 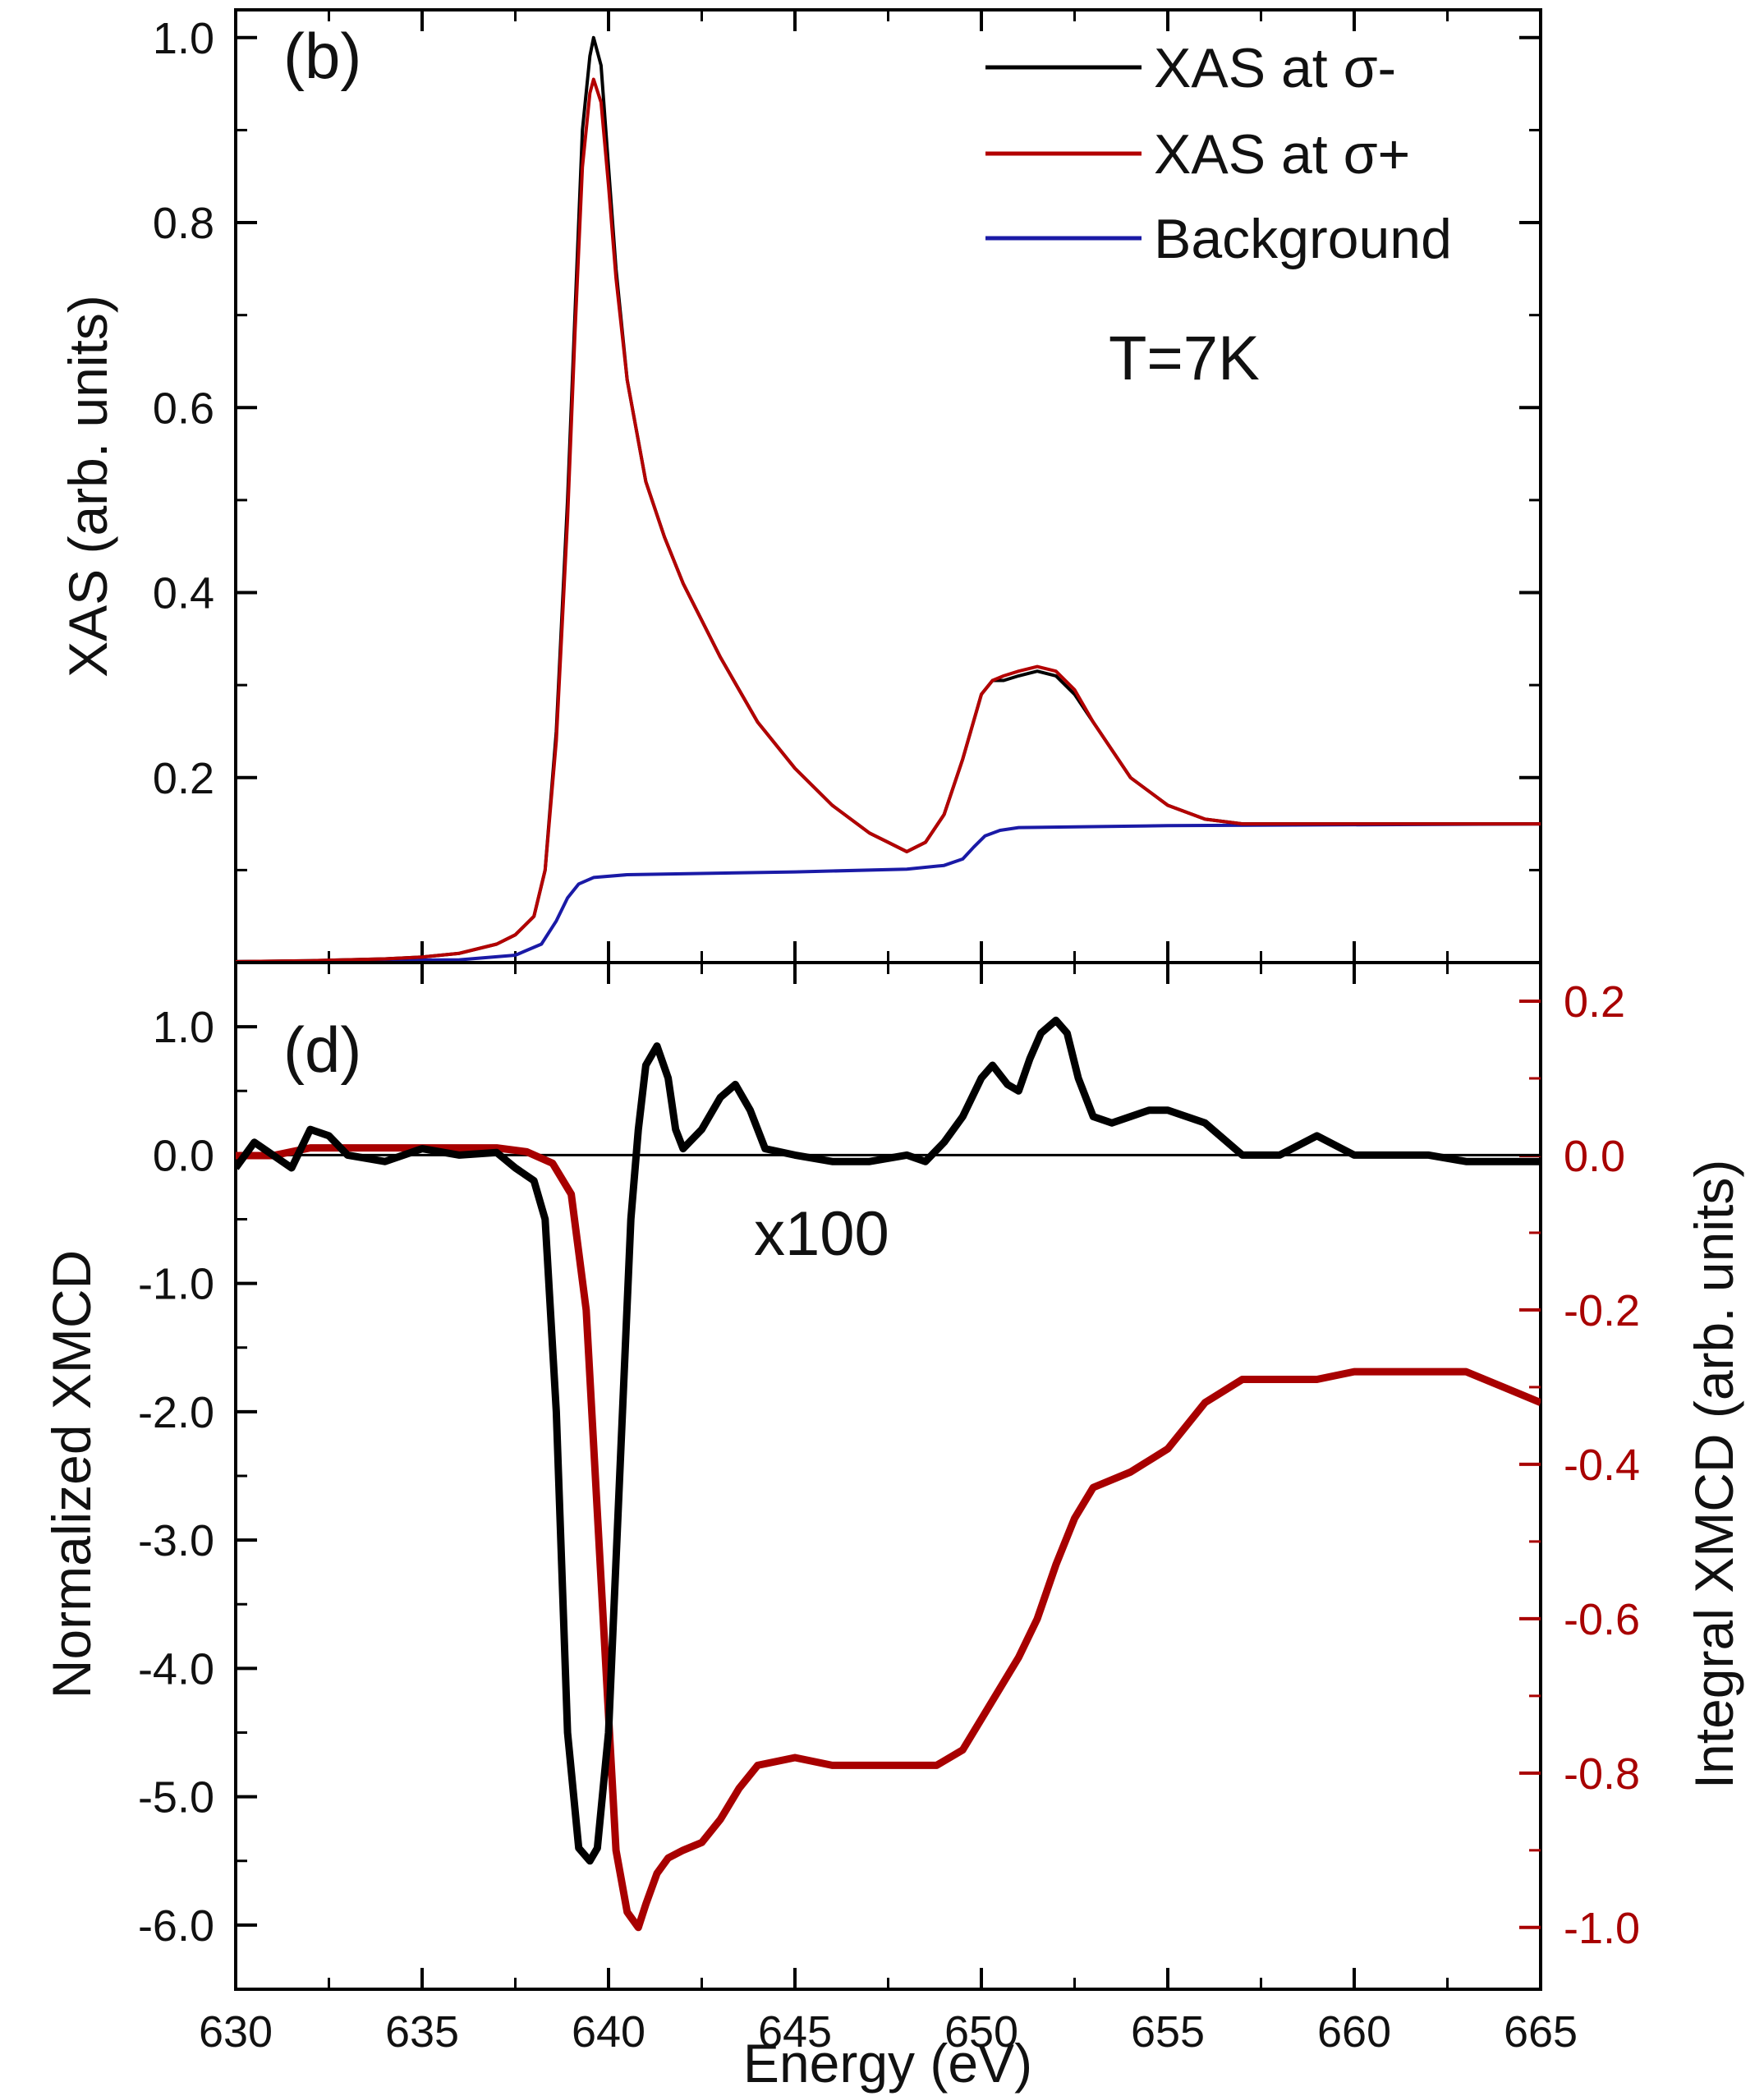 What do you see at coordinates (1282, 154) in the screenshot?
I see `legend-label-sigma-plus: XAS at σ+` at bounding box center [1282, 154].